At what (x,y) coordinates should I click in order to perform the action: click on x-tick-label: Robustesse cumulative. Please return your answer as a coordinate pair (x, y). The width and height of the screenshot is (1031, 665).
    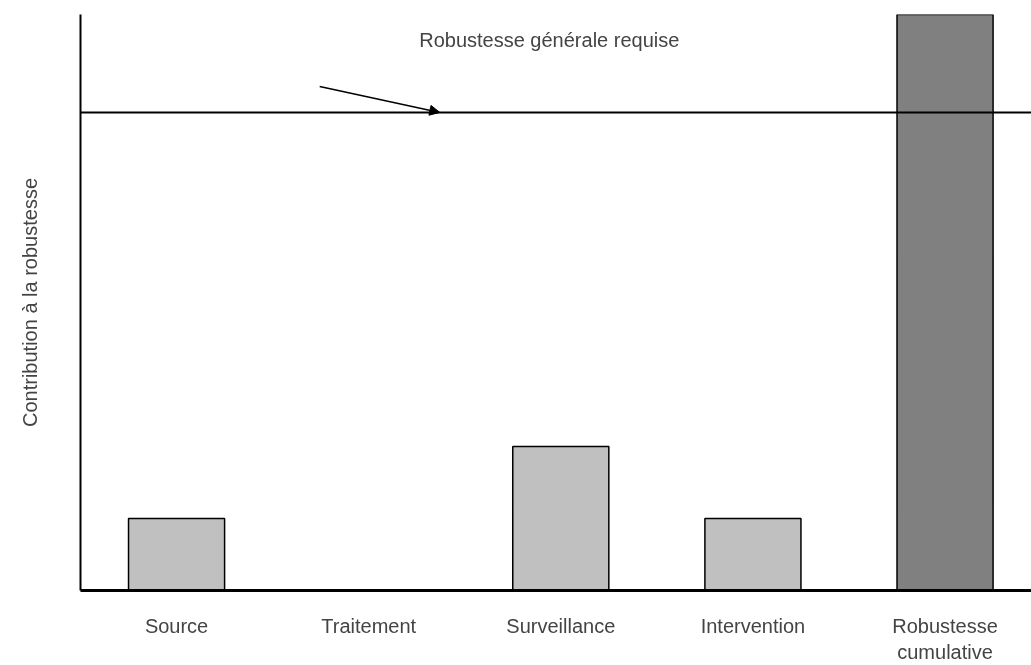
    Looking at the image, I should click on (945, 638).